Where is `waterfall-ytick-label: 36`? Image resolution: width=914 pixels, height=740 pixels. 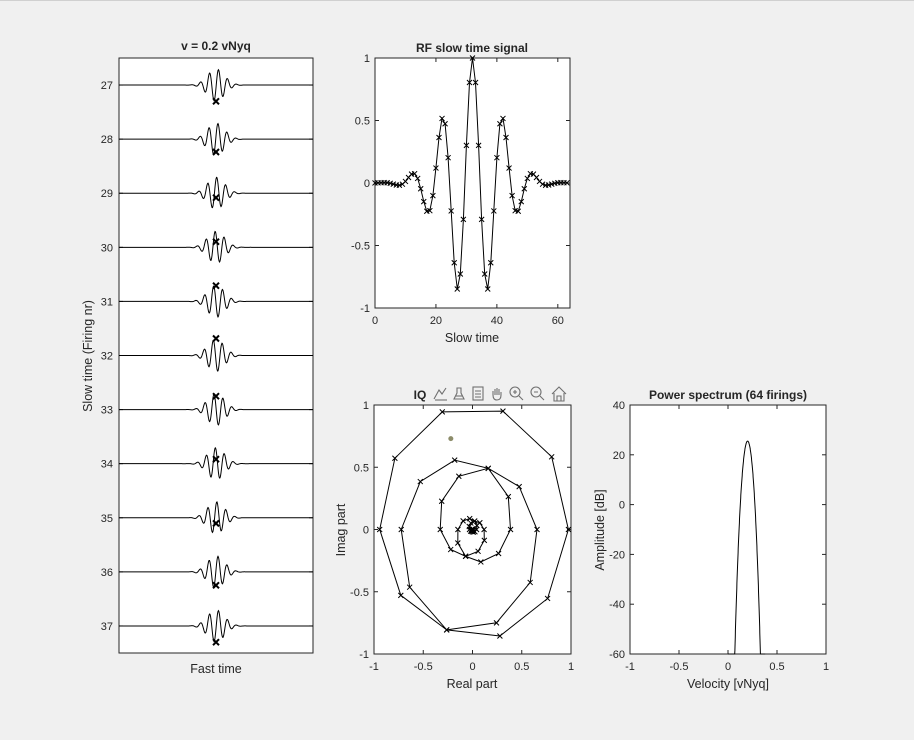 waterfall-ytick-label: 36 is located at coordinates (107, 573).